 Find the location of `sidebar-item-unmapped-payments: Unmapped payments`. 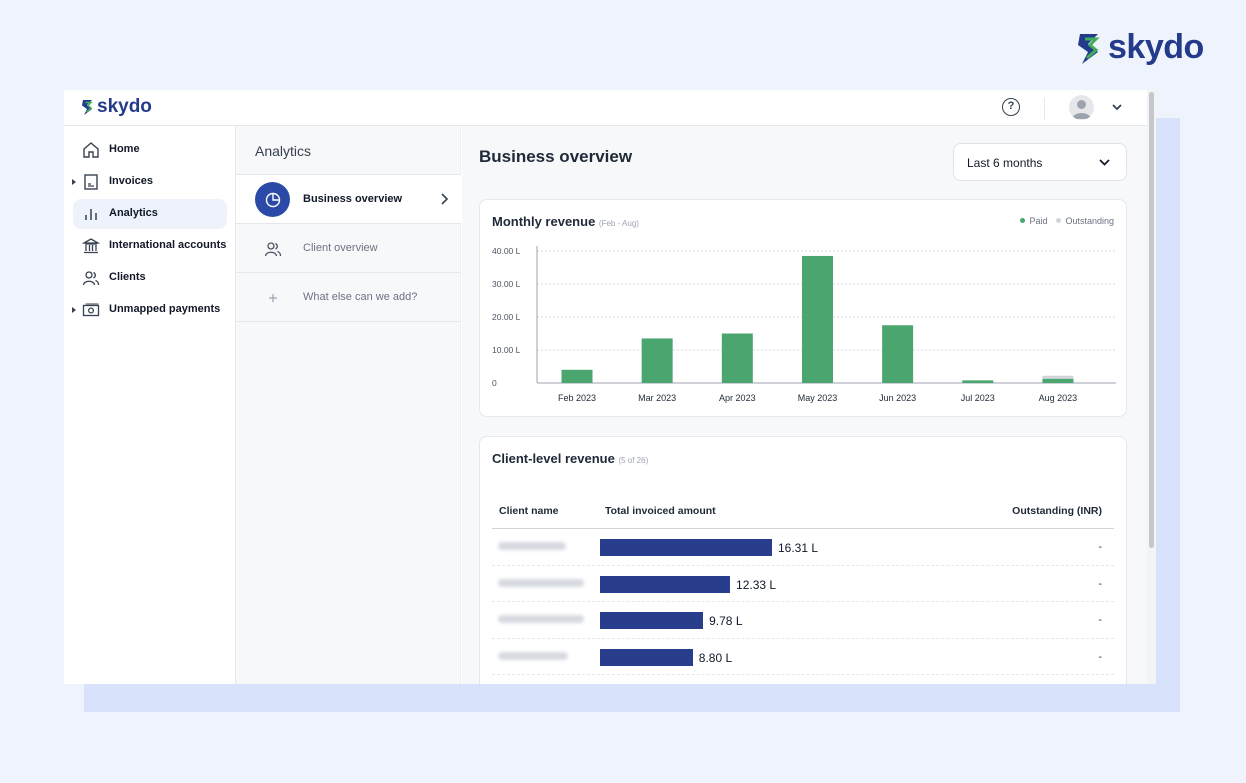

sidebar-item-unmapped-payments: Unmapped payments is located at coordinates (149, 310).